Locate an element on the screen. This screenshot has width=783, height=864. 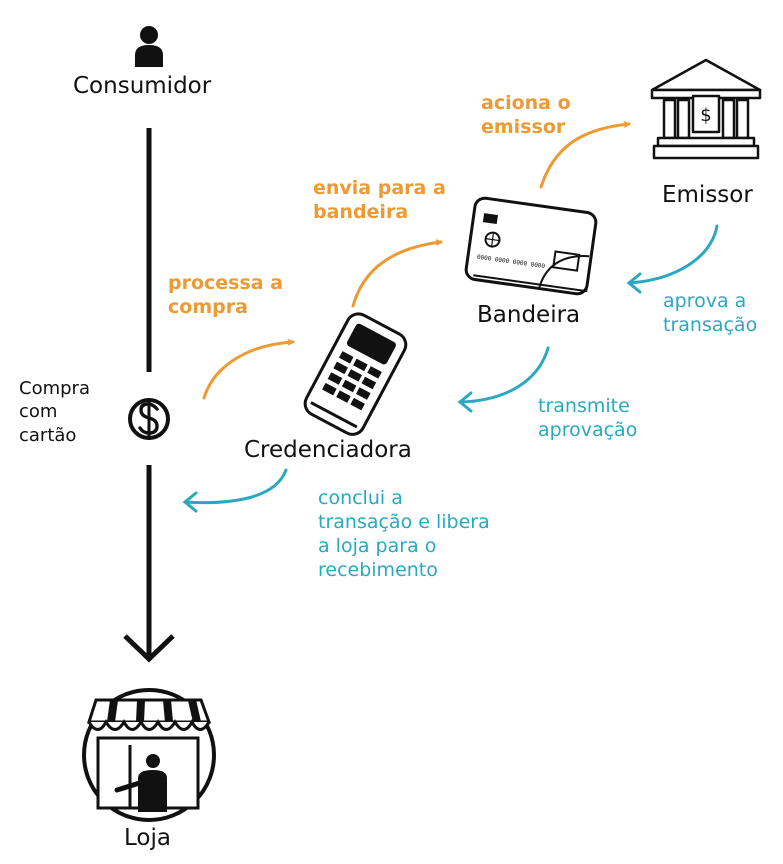
node-consumidor: Consumidor is located at coordinates (142, 86).